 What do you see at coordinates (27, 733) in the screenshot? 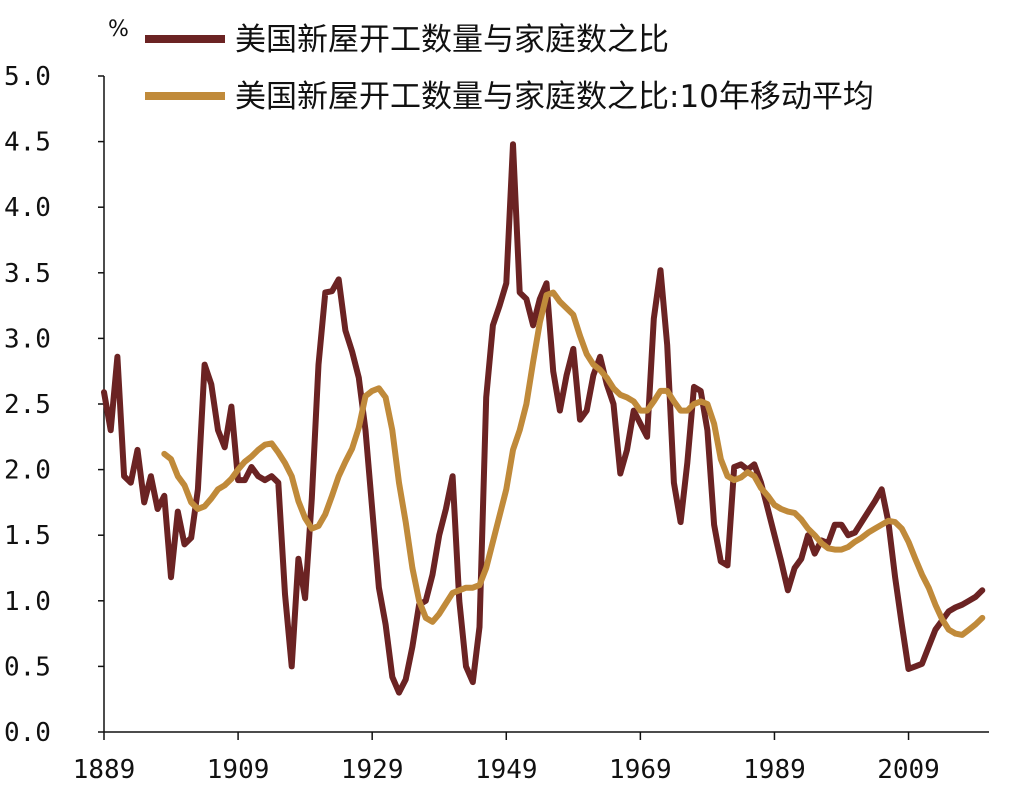
I see `y-tick-label: 0.0` at bounding box center [27, 733].